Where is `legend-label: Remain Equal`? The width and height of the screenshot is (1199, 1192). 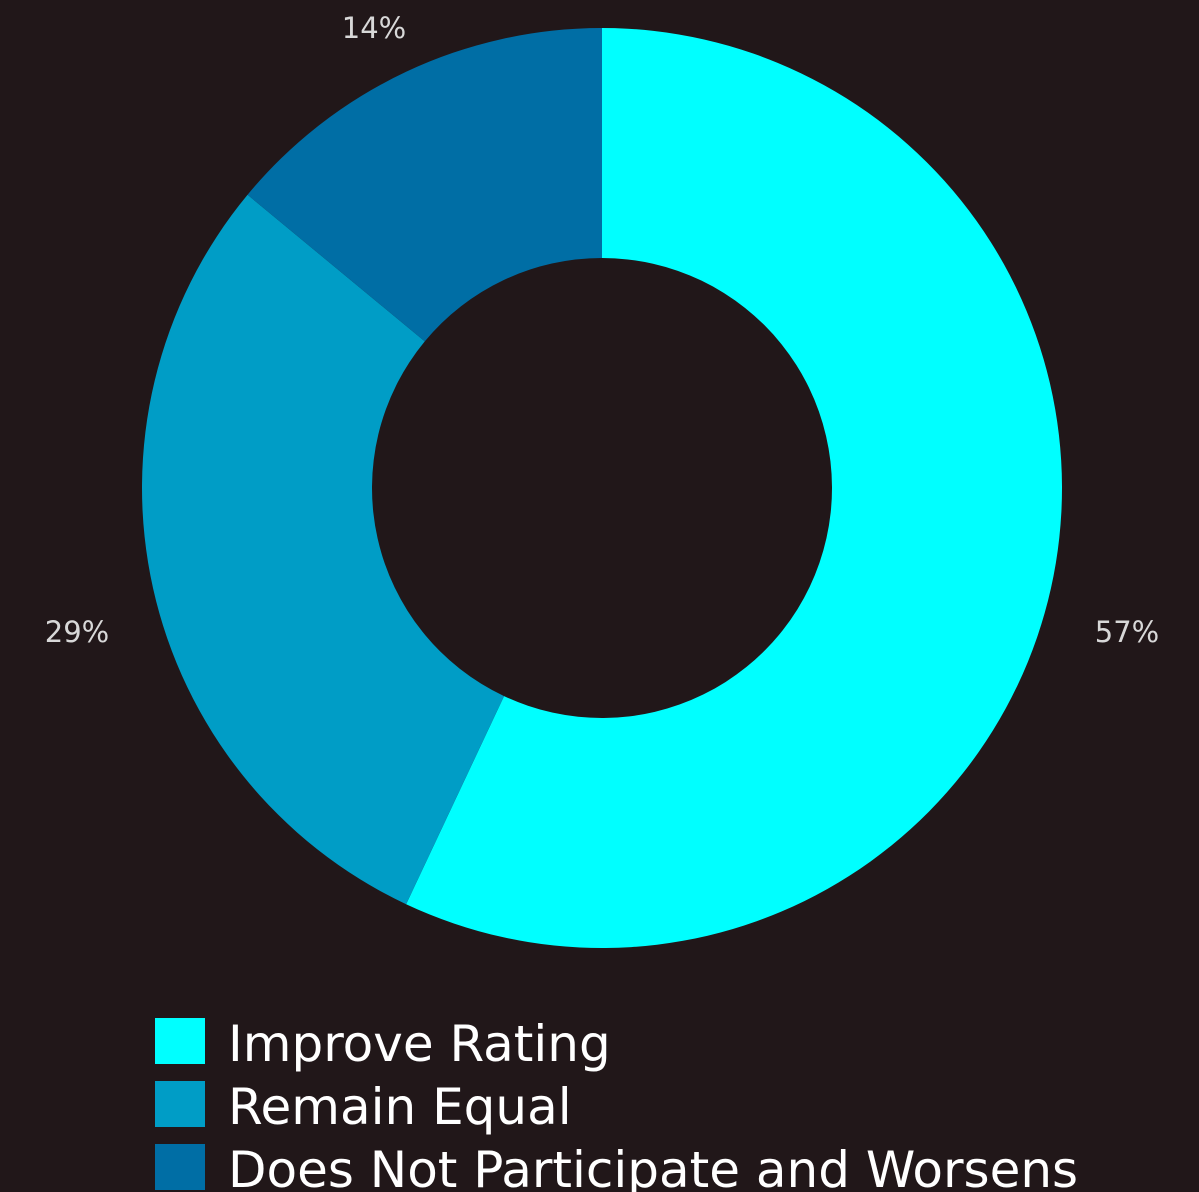 legend-label: Remain Equal is located at coordinates (400, 1107).